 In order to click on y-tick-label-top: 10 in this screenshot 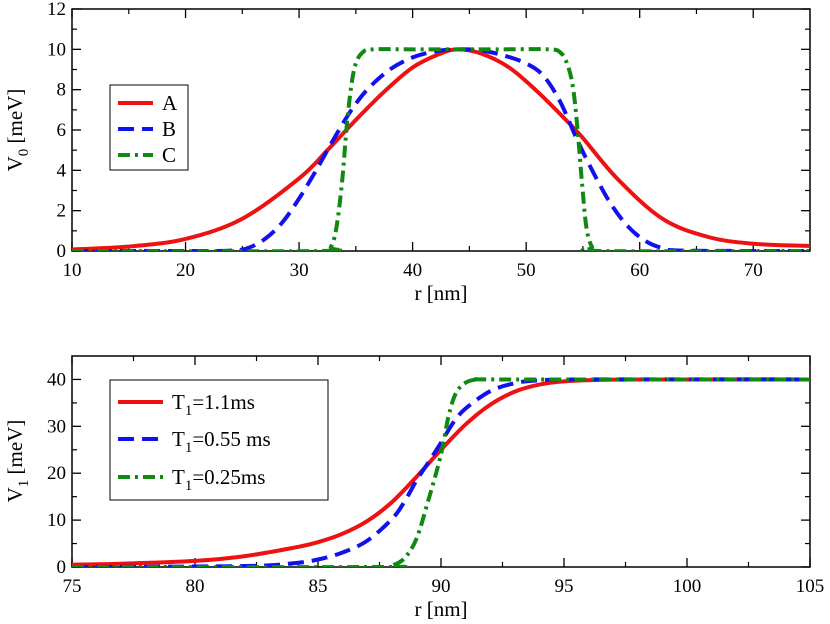, I will do `click(56, 49)`.